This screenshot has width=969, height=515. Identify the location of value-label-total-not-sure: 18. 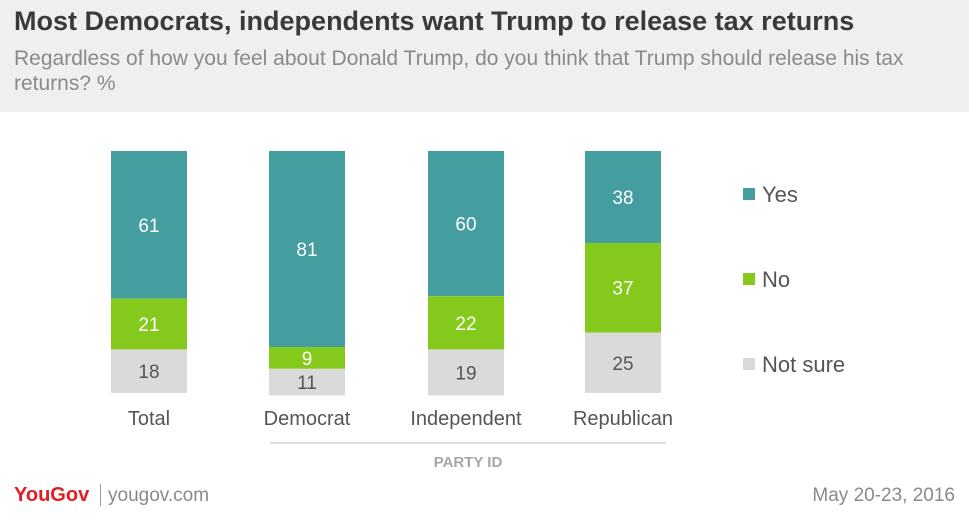
(148, 372).